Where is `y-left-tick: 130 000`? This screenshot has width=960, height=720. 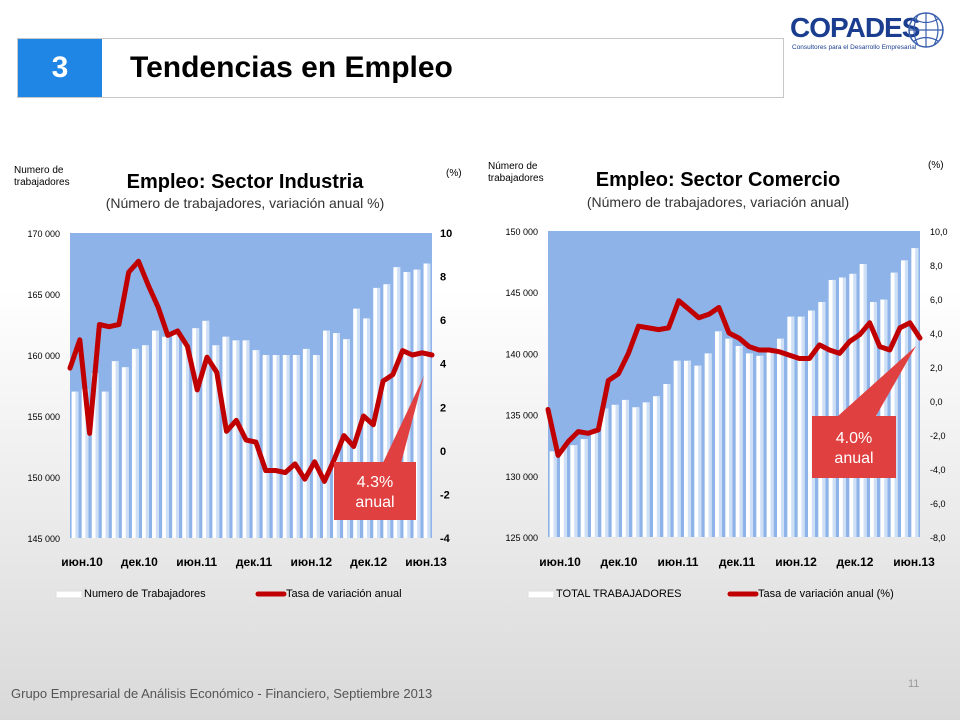 y-left-tick: 130 000 is located at coordinates (521, 477).